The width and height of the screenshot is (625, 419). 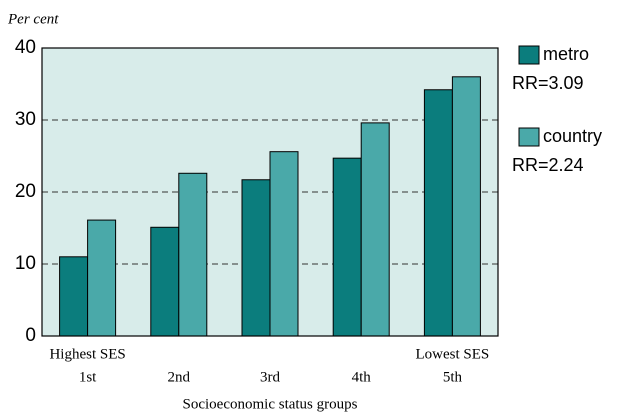 What do you see at coordinates (25, 191) in the screenshot?
I see `y-tick-label: 20` at bounding box center [25, 191].